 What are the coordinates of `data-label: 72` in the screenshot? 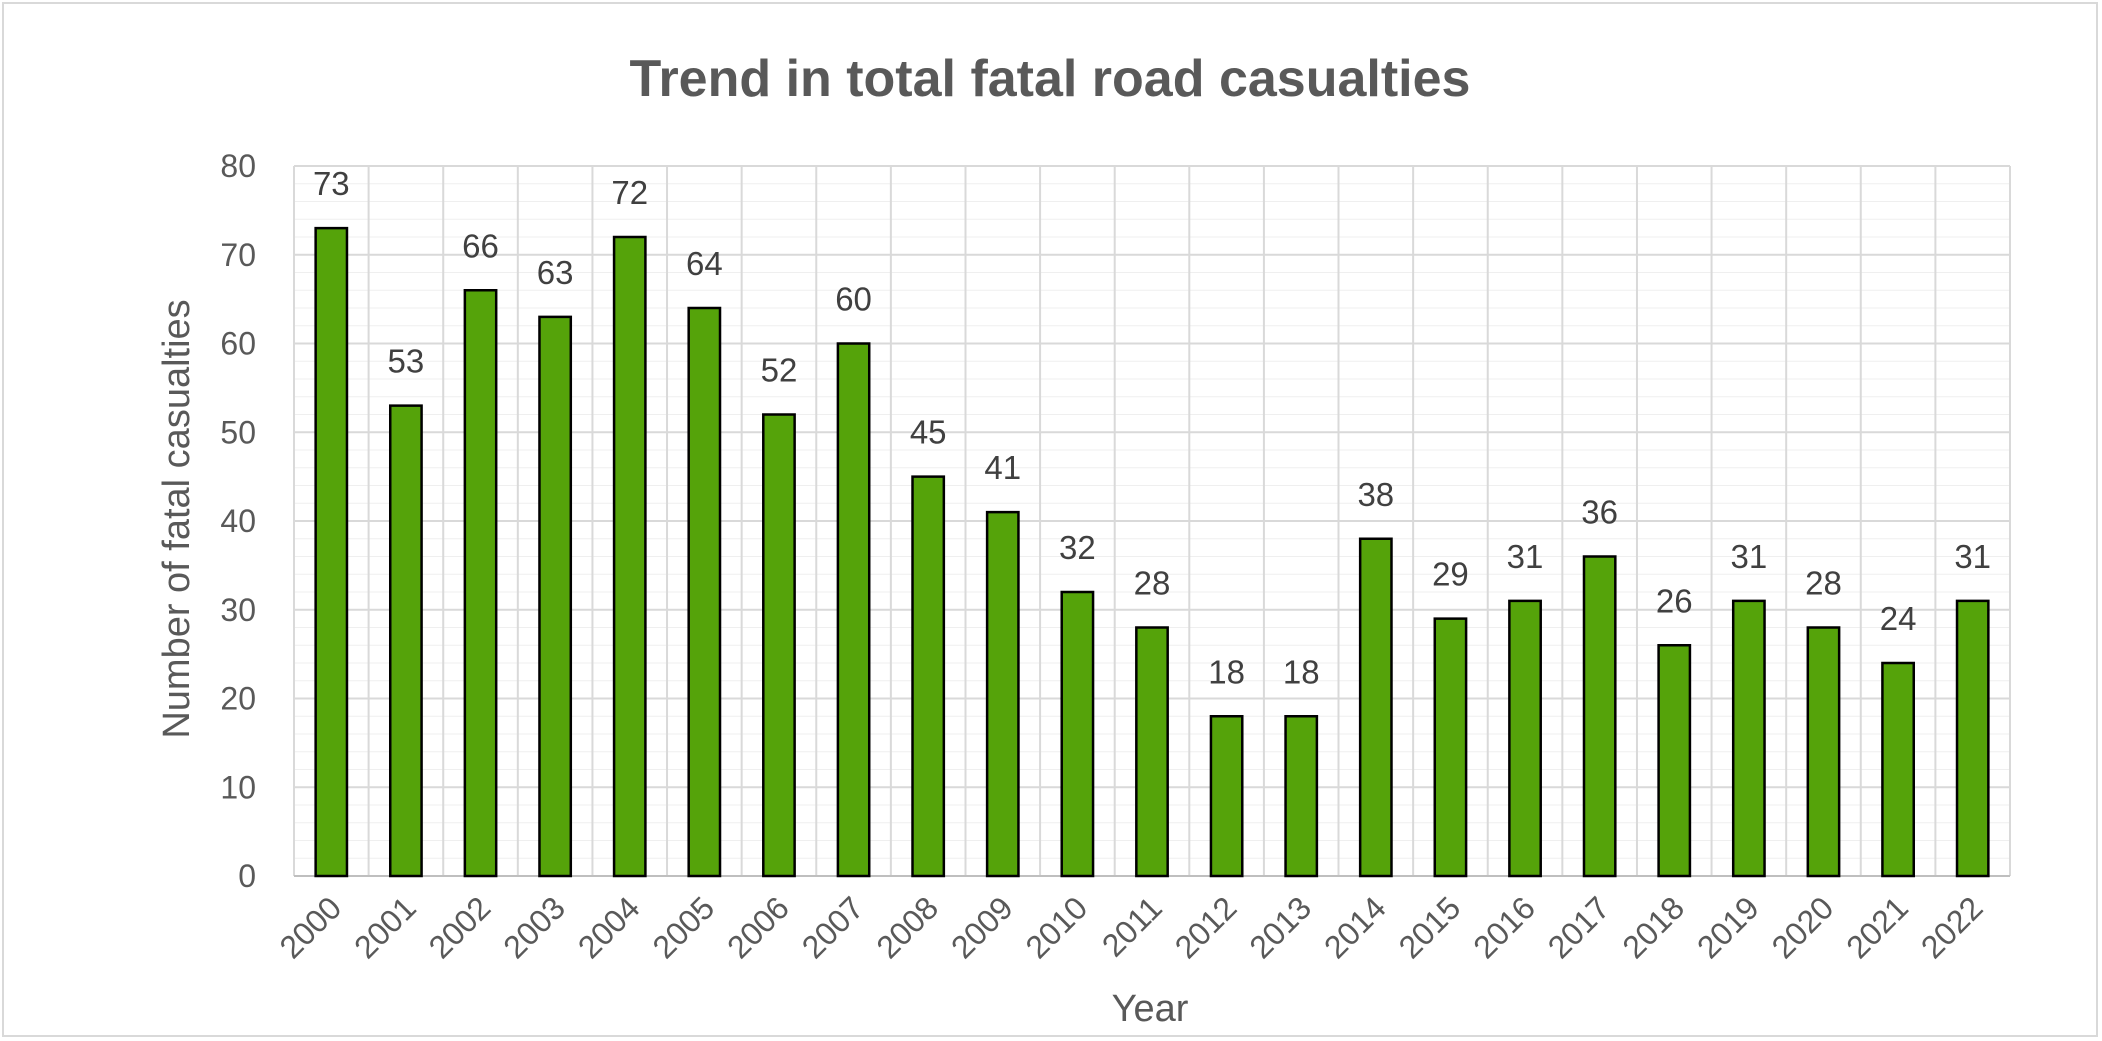 It's located at (629, 192).